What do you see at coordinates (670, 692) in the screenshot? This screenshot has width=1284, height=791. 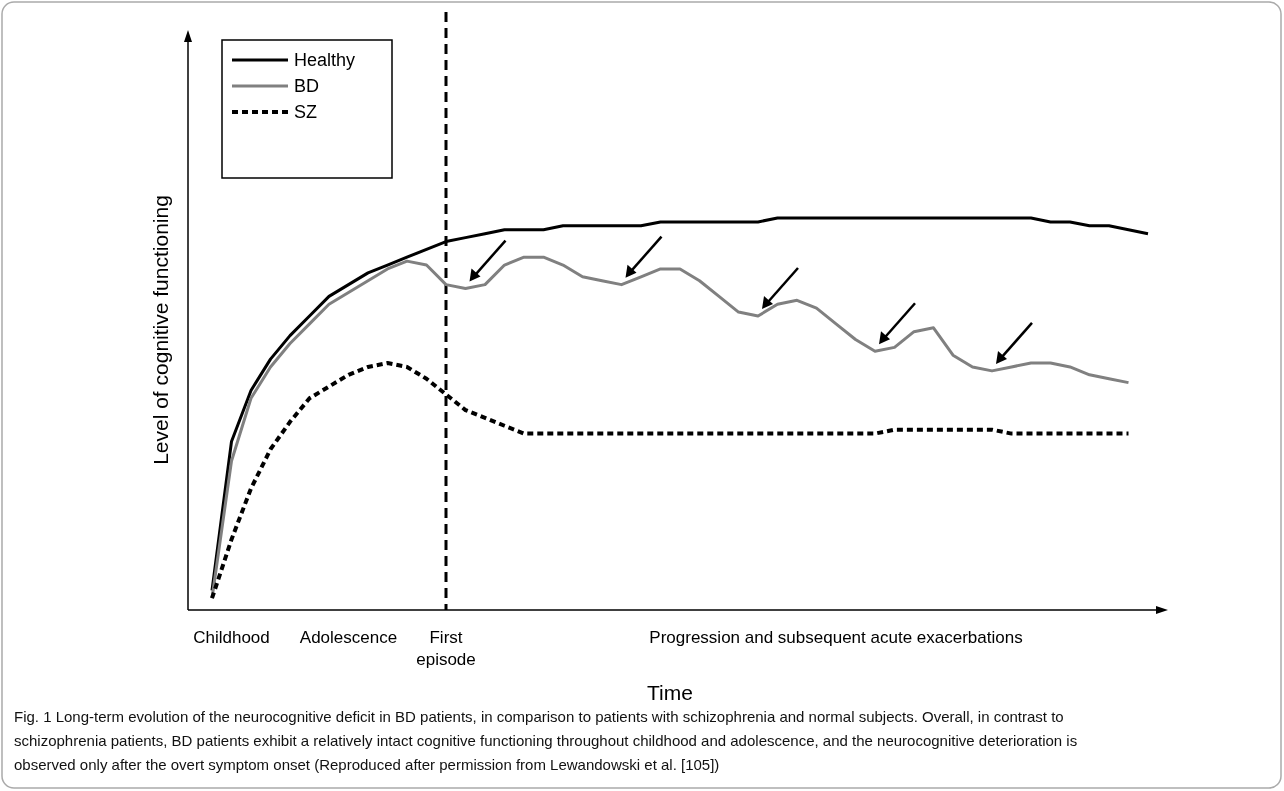 I see `x-axis-title: Time` at bounding box center [670, 692].